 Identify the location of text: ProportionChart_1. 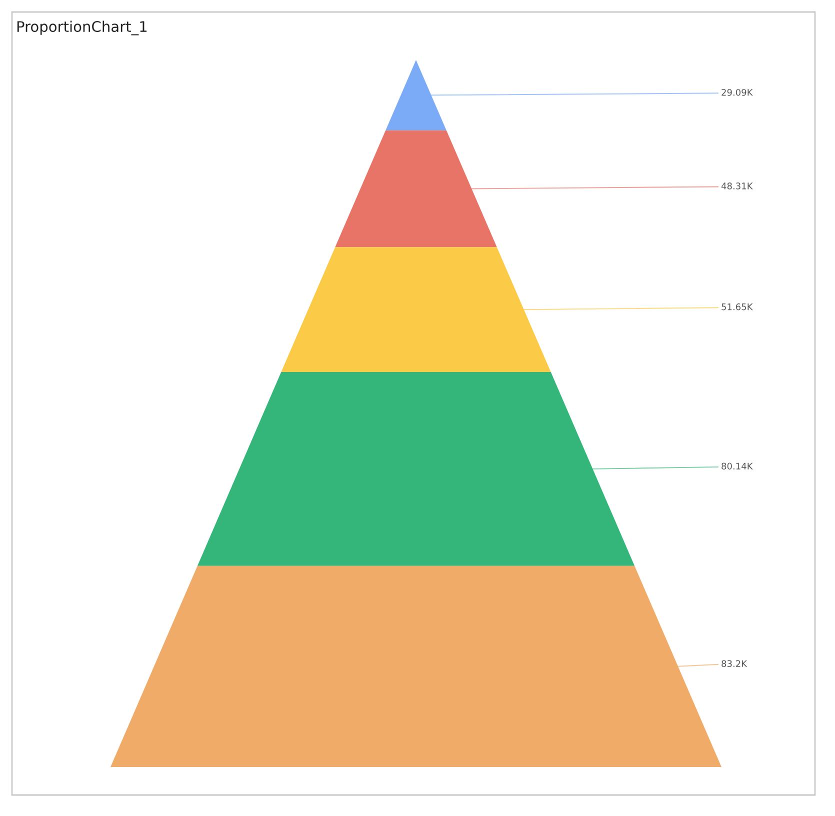
(82, 28).